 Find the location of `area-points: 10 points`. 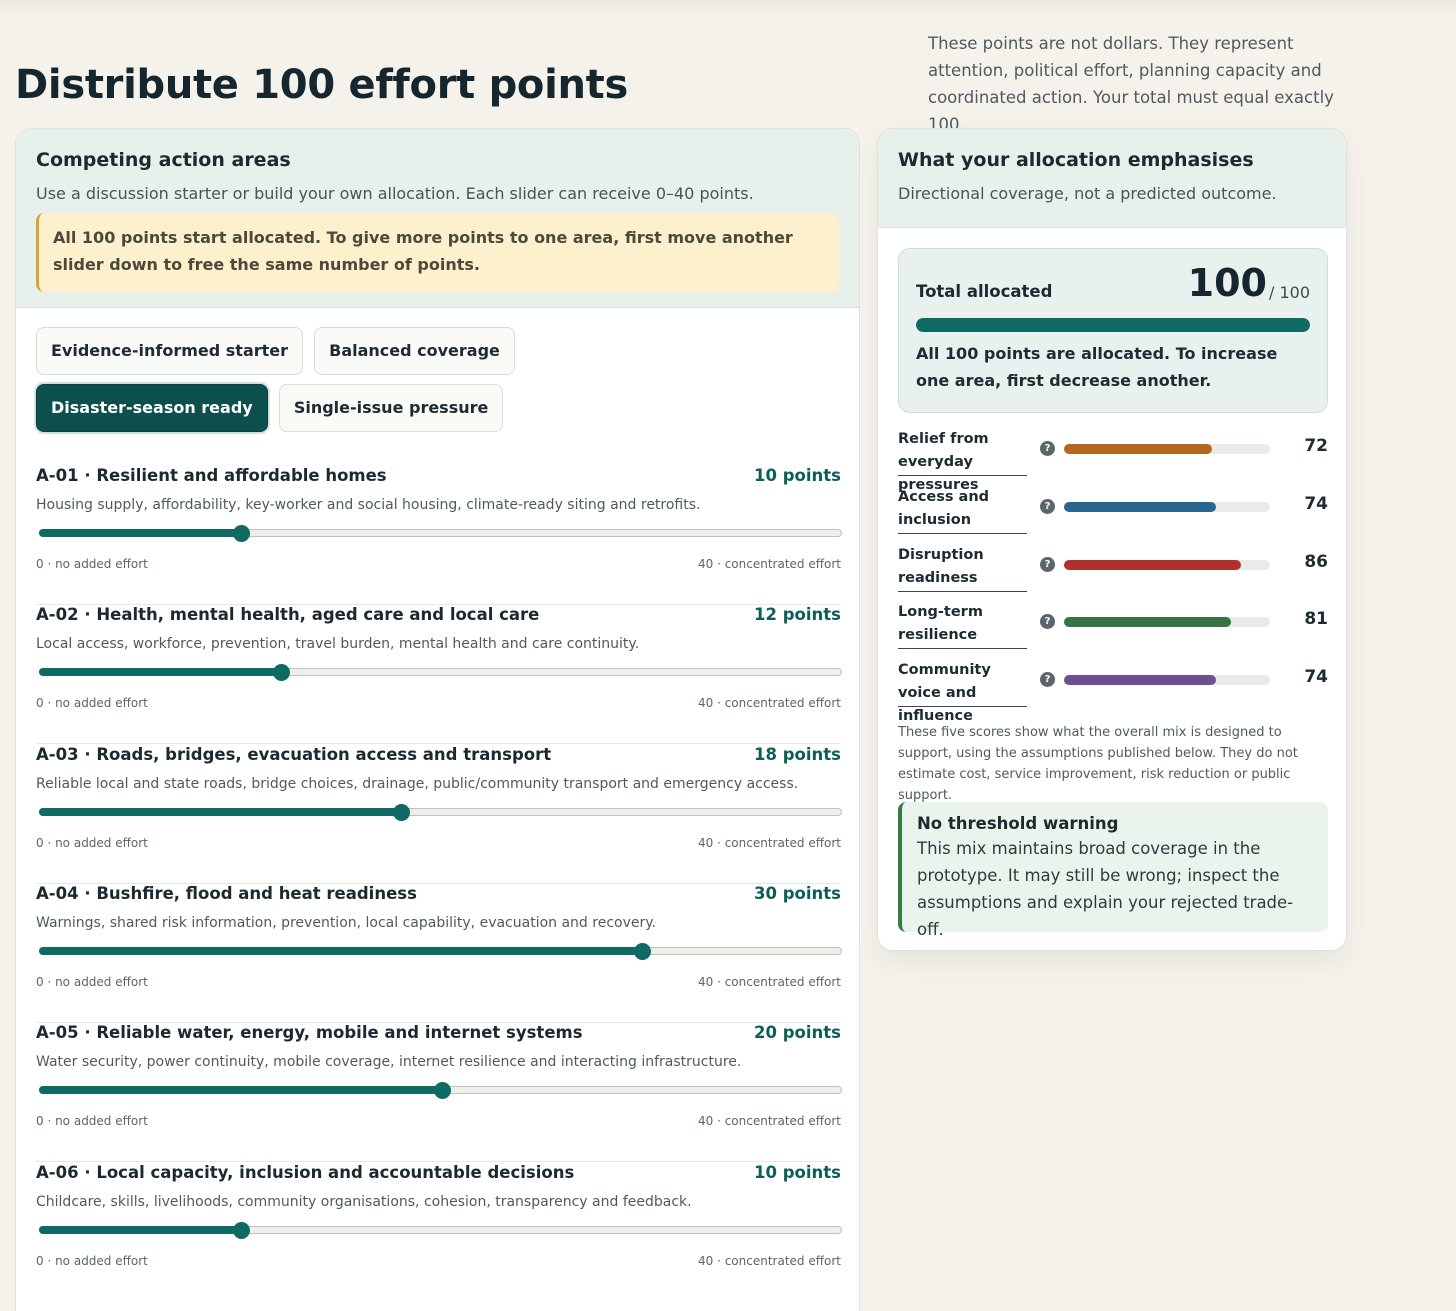

area-points: 10 points is located at coordinates (797, 1172).